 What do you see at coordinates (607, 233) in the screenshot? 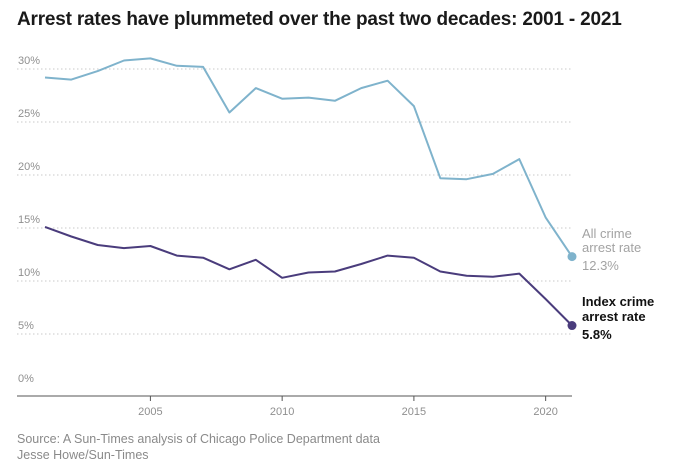
I see `all-crime-label-line1: All crime` at bounding box center [607, 233].